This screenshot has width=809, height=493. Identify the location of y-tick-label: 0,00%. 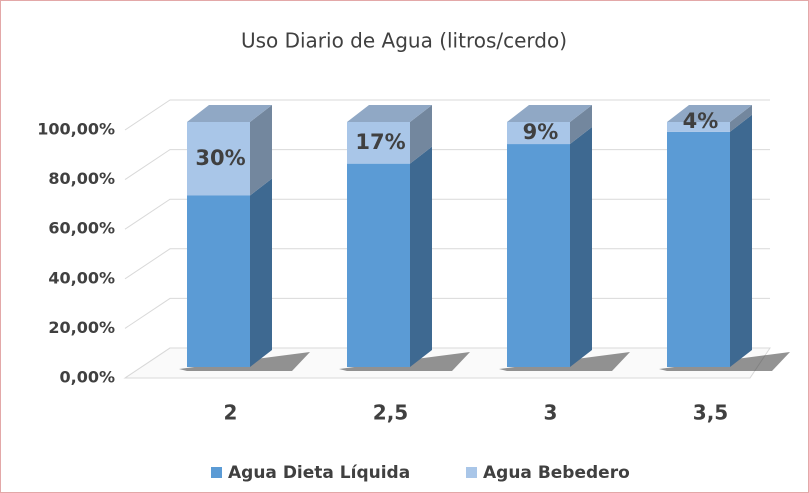
(87, 377).